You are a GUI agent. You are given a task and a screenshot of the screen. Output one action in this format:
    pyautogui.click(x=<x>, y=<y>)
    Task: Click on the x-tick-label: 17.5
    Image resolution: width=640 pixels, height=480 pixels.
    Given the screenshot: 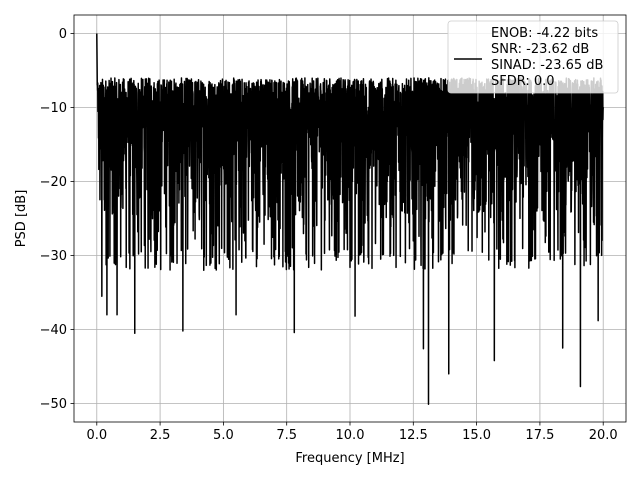 What is the action you would take?
    pyautogui.click(x=539, y=435)
    